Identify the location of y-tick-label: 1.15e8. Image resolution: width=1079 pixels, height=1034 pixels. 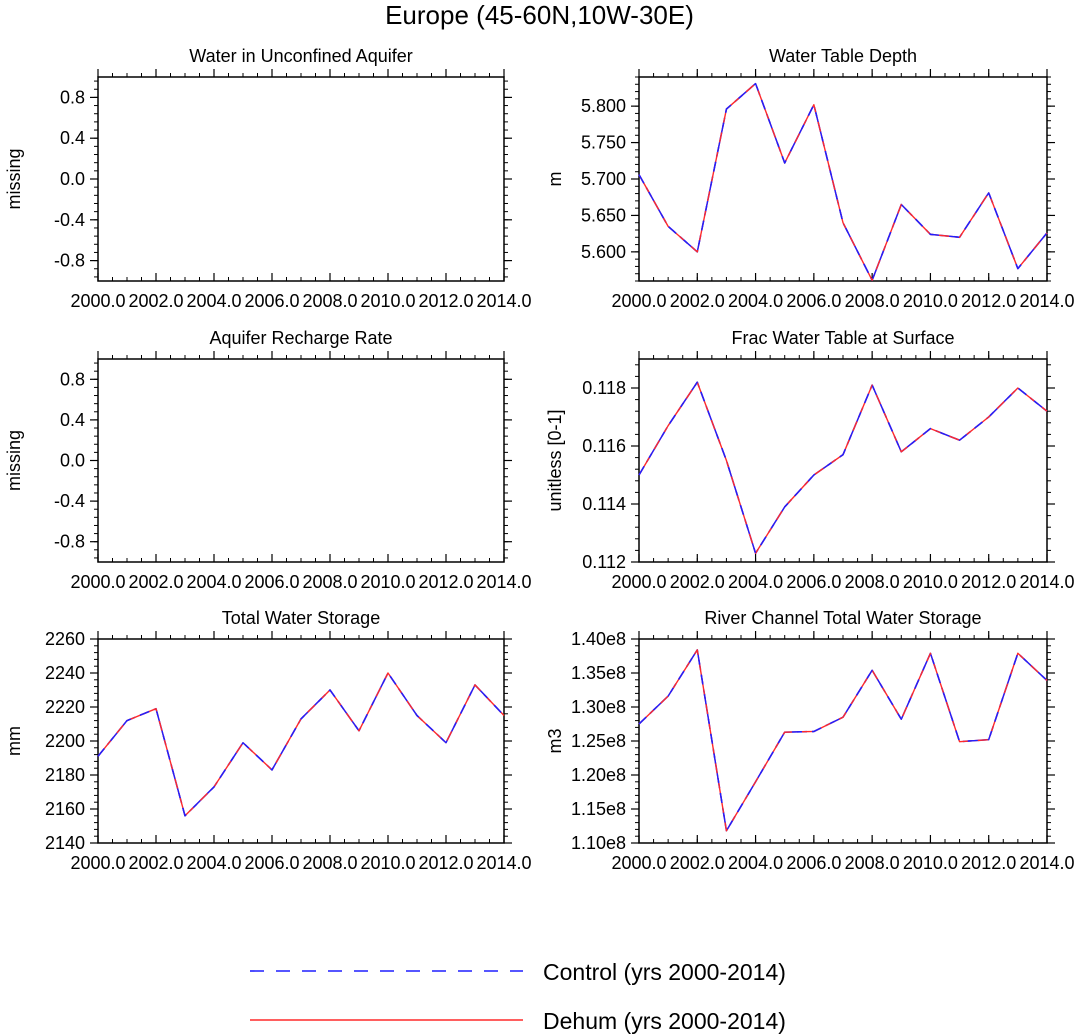
(598, 809).